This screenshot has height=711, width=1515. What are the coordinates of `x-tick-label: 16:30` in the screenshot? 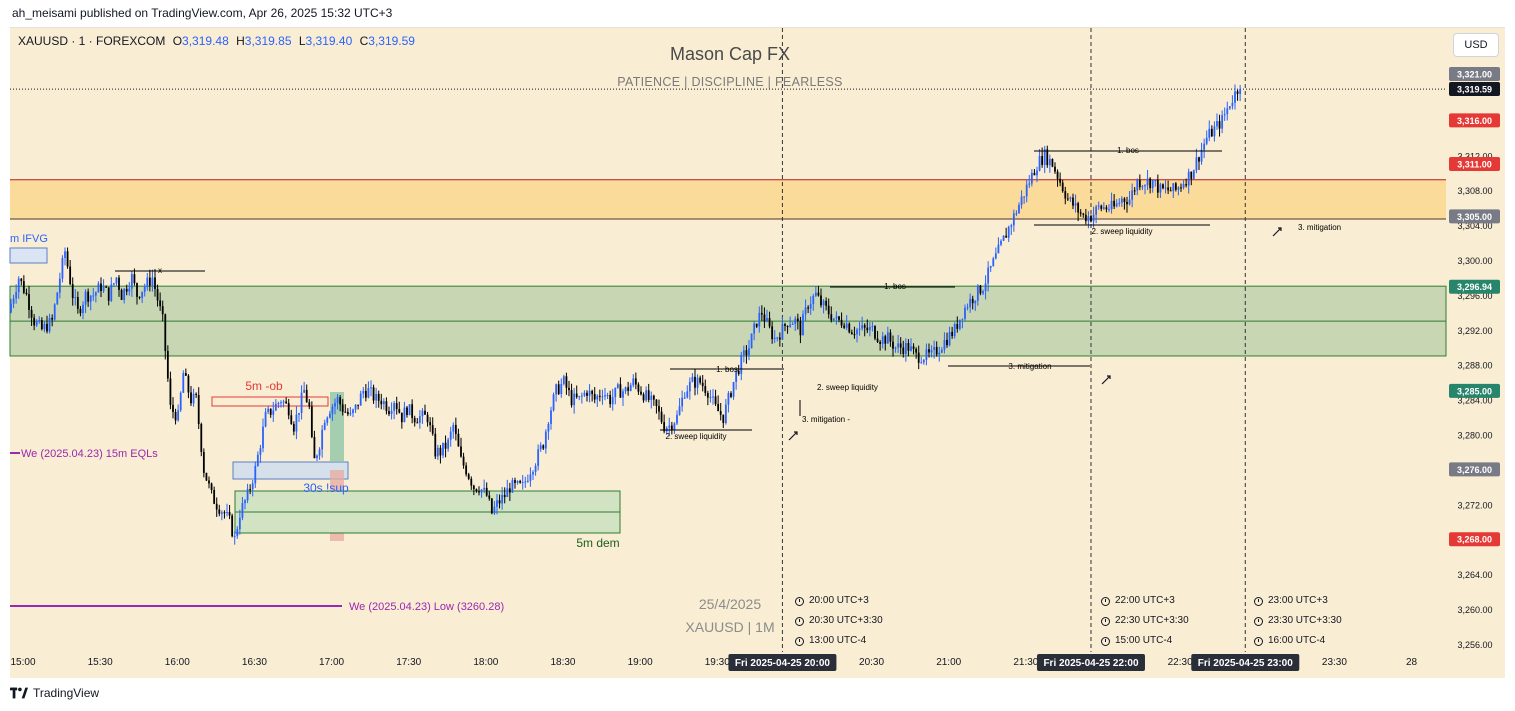 It's located at (254, 662).